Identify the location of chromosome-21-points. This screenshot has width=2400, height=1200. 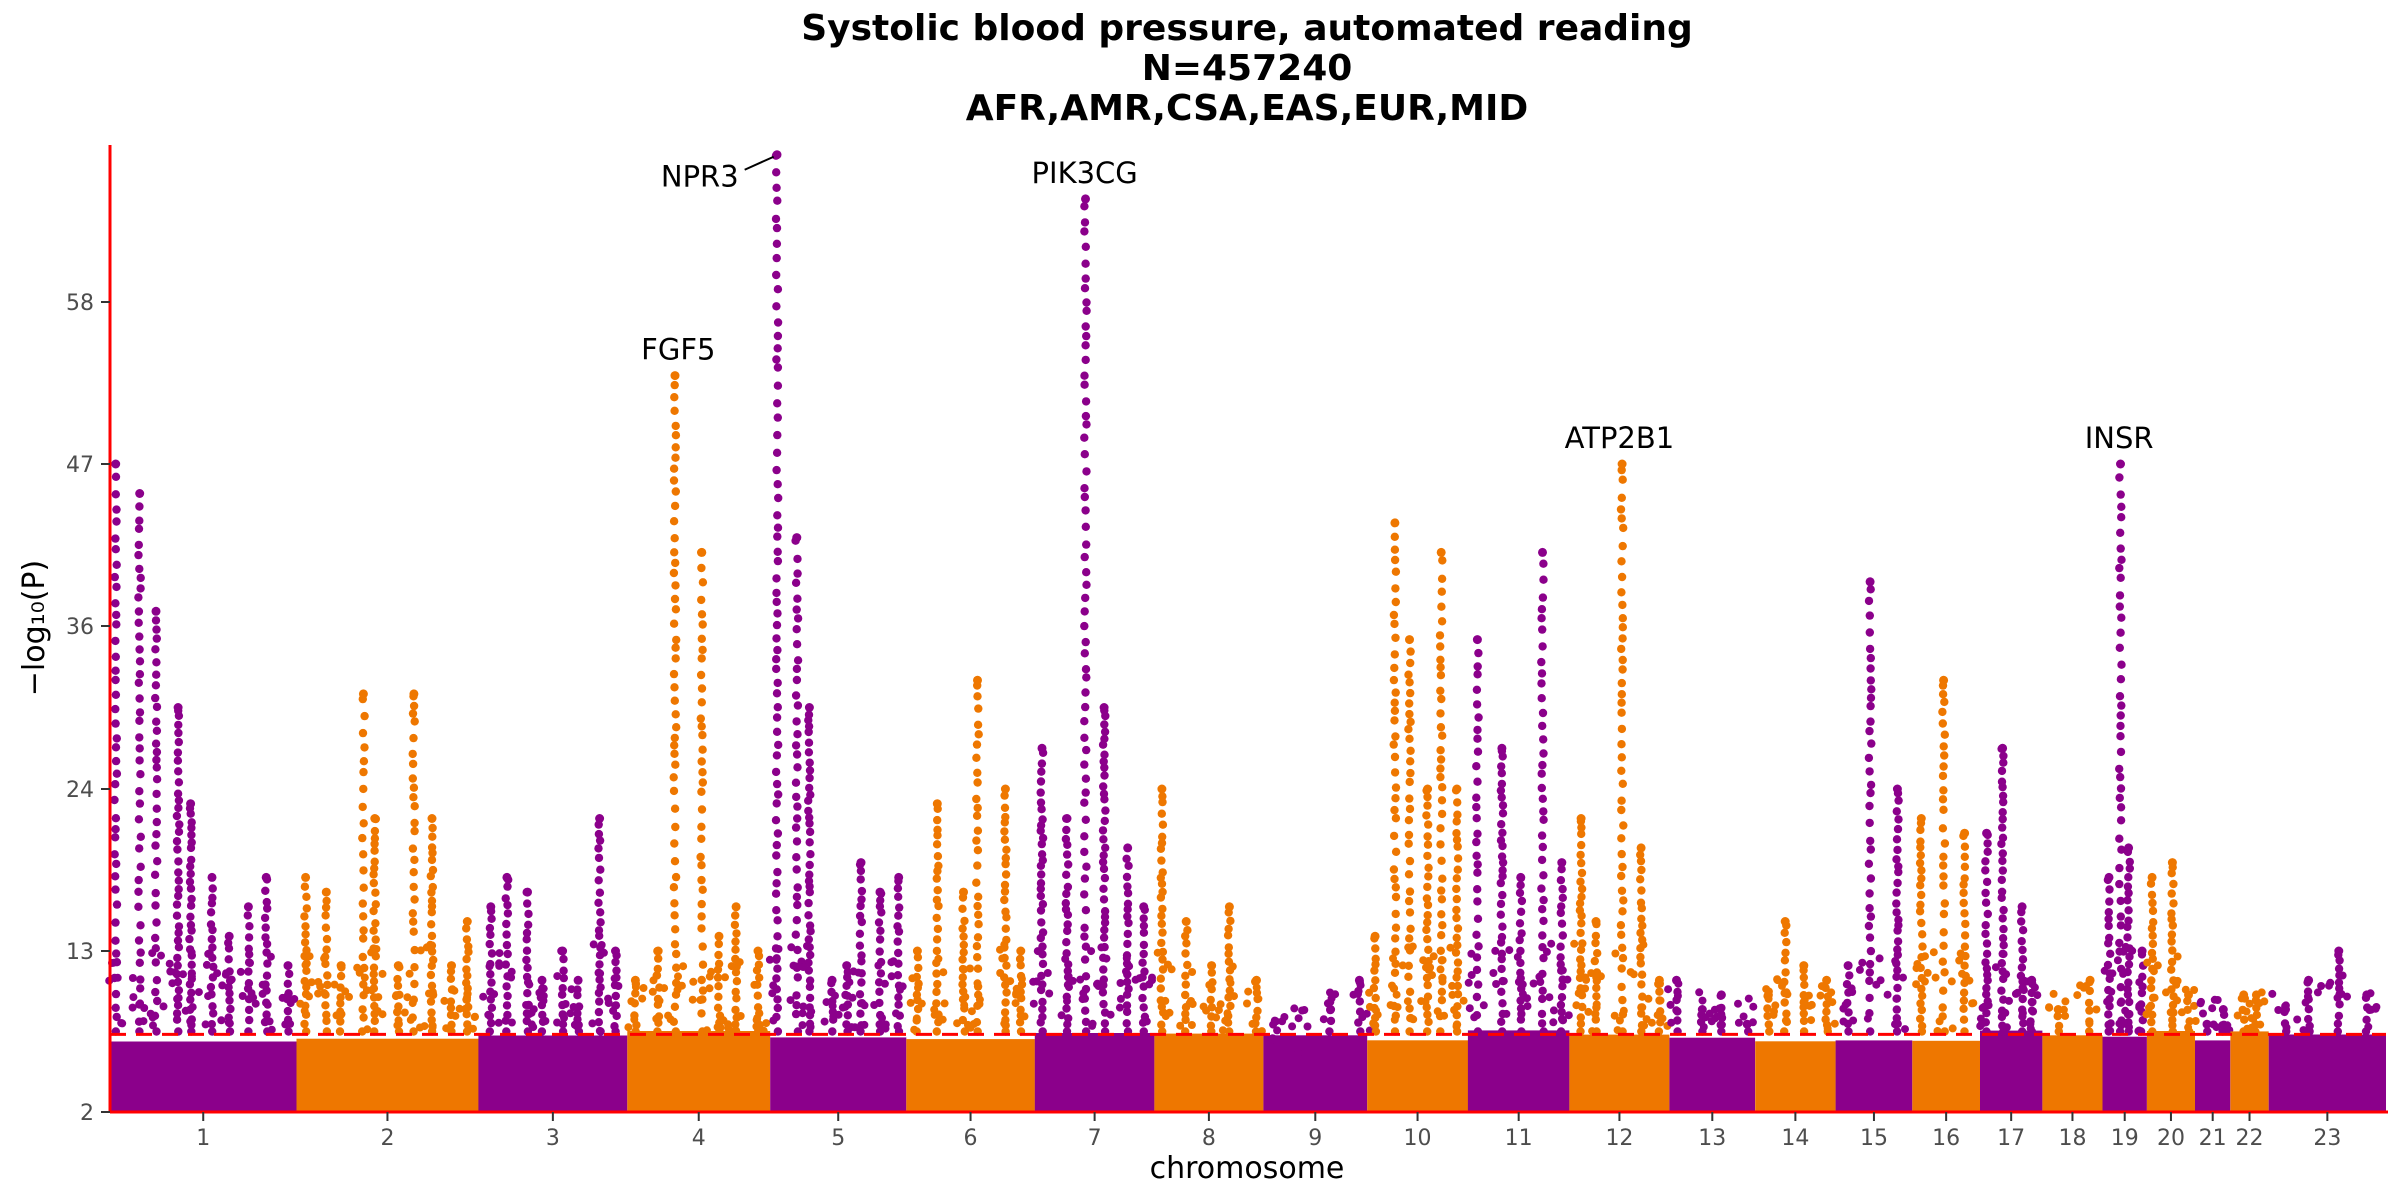
(2214, 1053).